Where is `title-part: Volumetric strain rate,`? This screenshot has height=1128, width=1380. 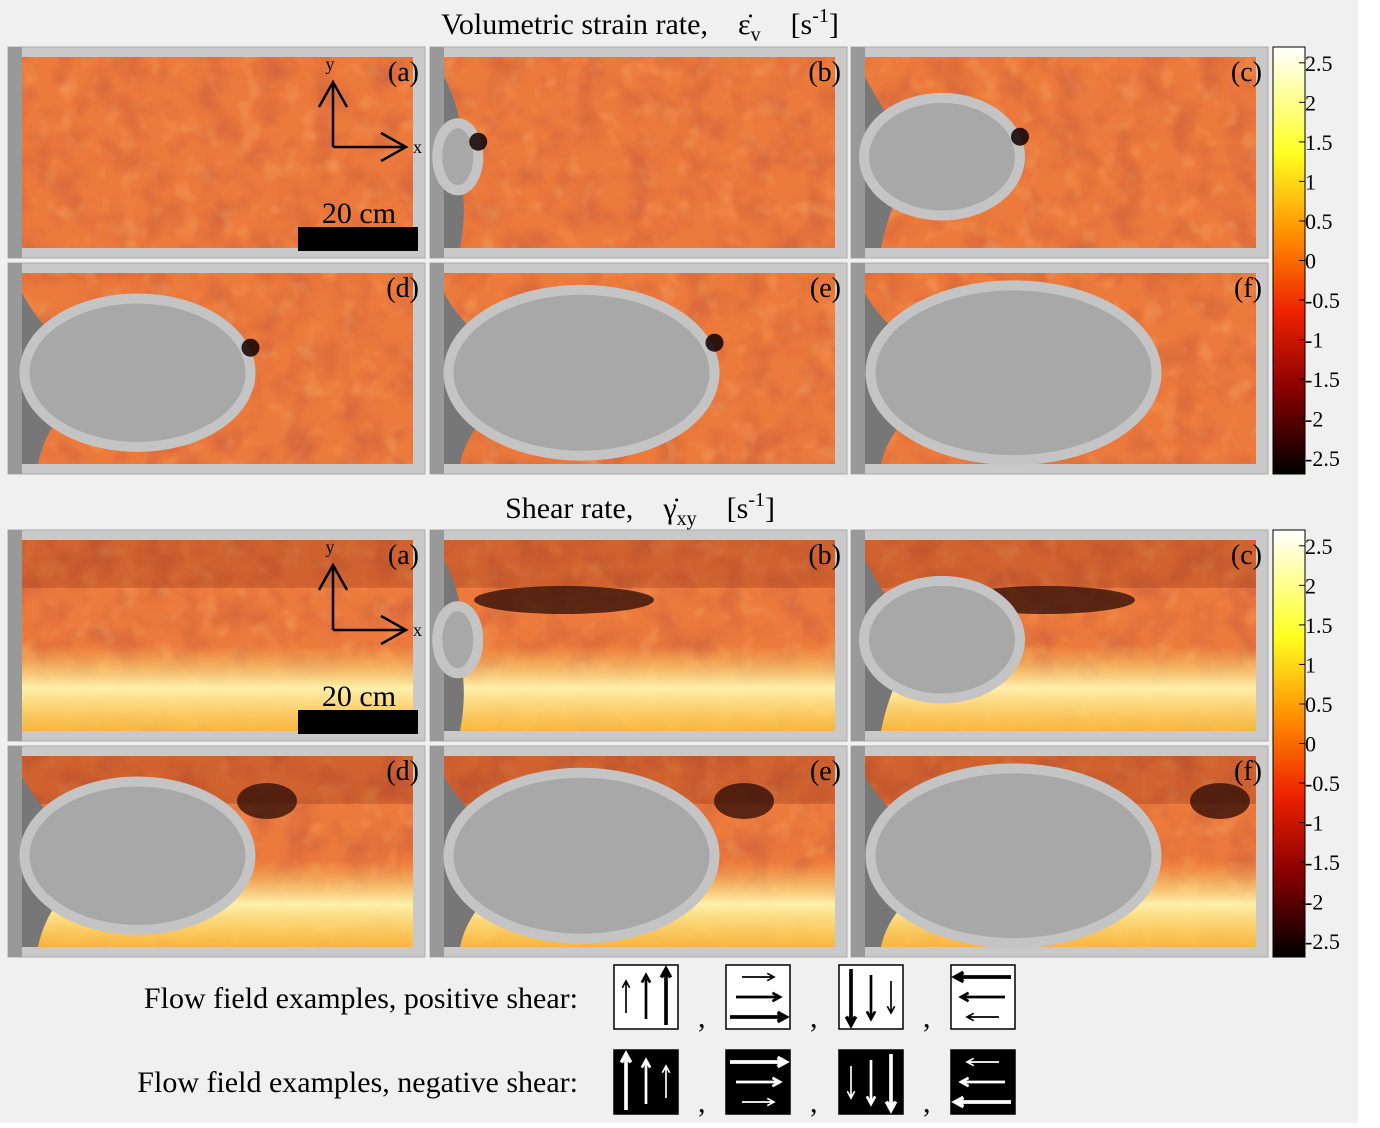 title-part: Volumetric strain rate, is located at coordinates (574, 24).